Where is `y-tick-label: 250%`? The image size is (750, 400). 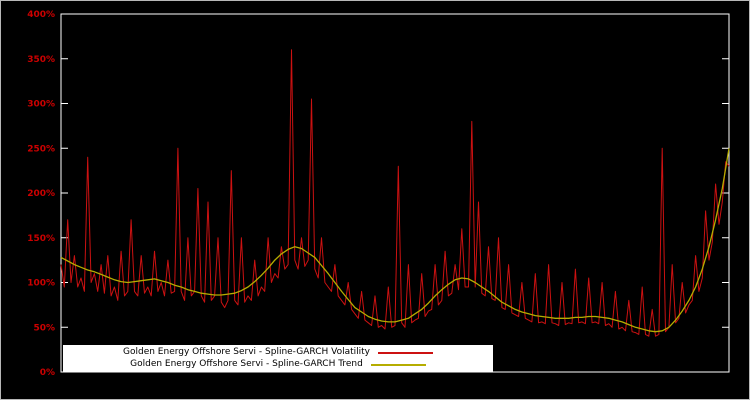 y-tick-label: 250% is located at coordinates (41, 149).